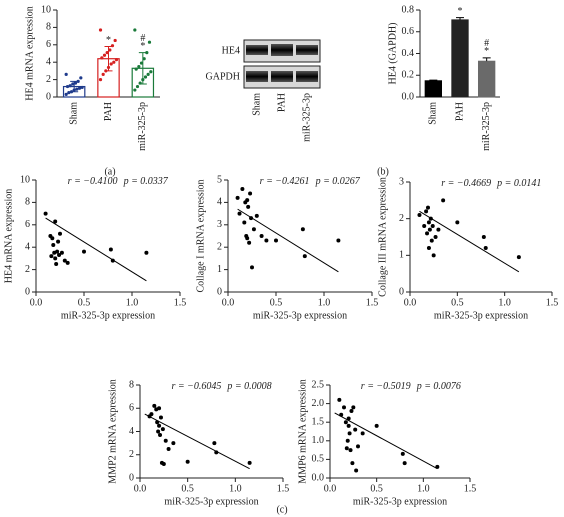 This screenshot has width=564, height=517. Describe the element at coordinates (281, 509) in the screenshot. I see `panel-label: (c)` at that location.